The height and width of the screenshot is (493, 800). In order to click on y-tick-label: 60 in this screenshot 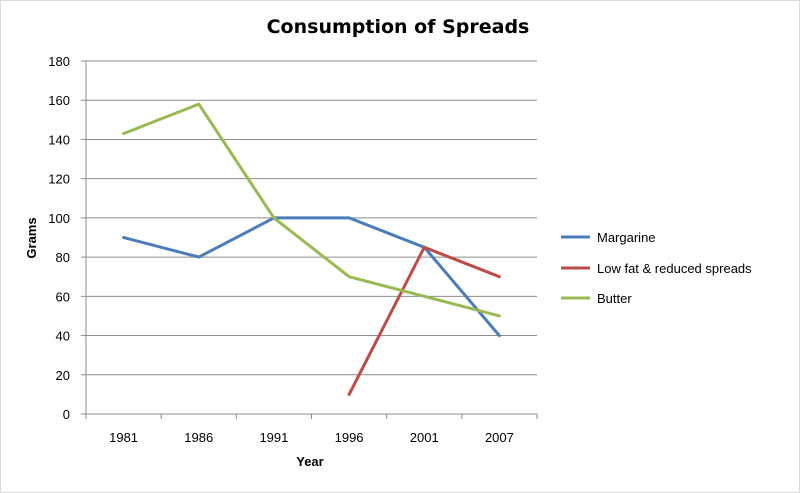, I will do `click(63, 296)`.